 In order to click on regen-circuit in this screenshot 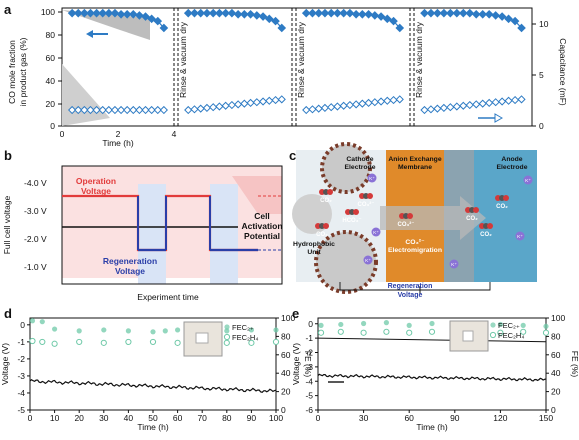, I will do `click(415, 286)`.